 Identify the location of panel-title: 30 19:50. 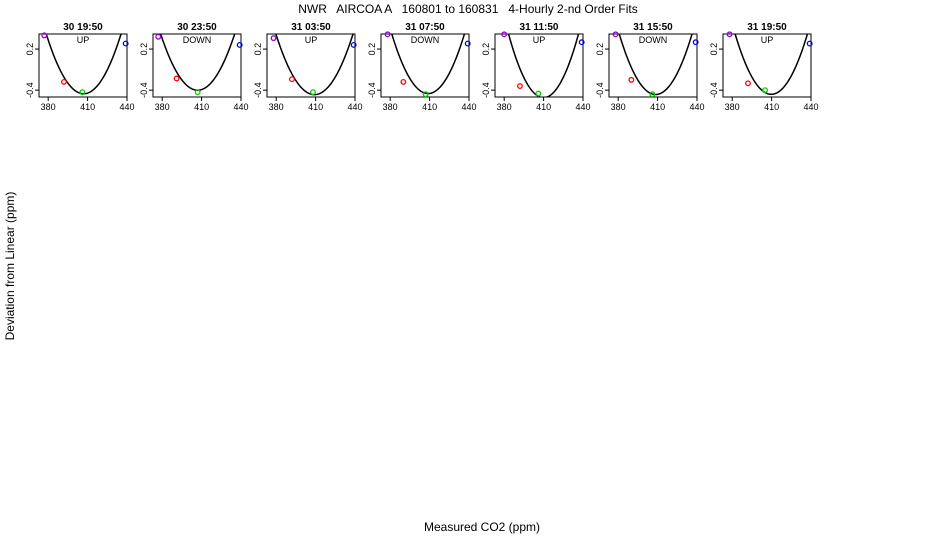
(83, 27).